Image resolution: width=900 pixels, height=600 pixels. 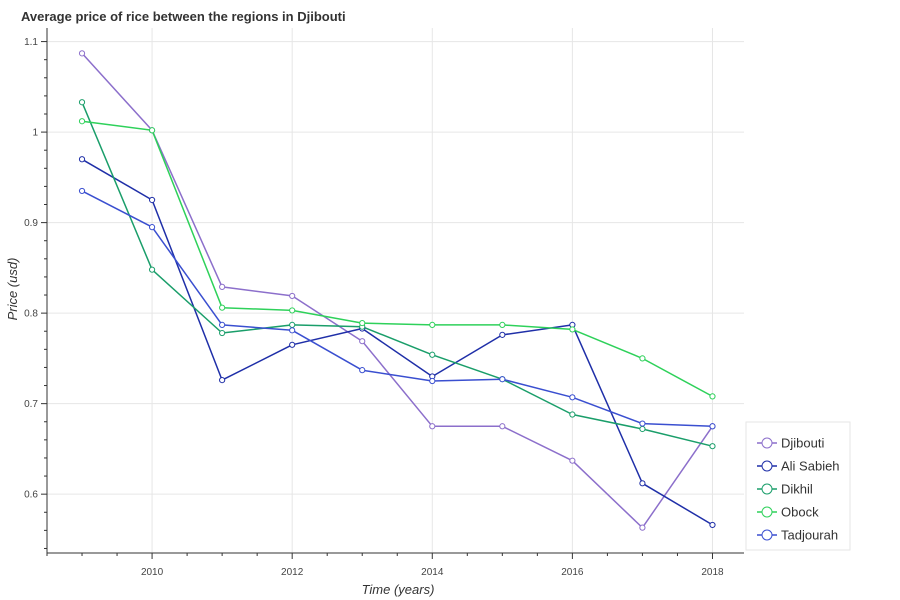 I want to click on x-tick-label: 2018, so click(x=712, y=572).